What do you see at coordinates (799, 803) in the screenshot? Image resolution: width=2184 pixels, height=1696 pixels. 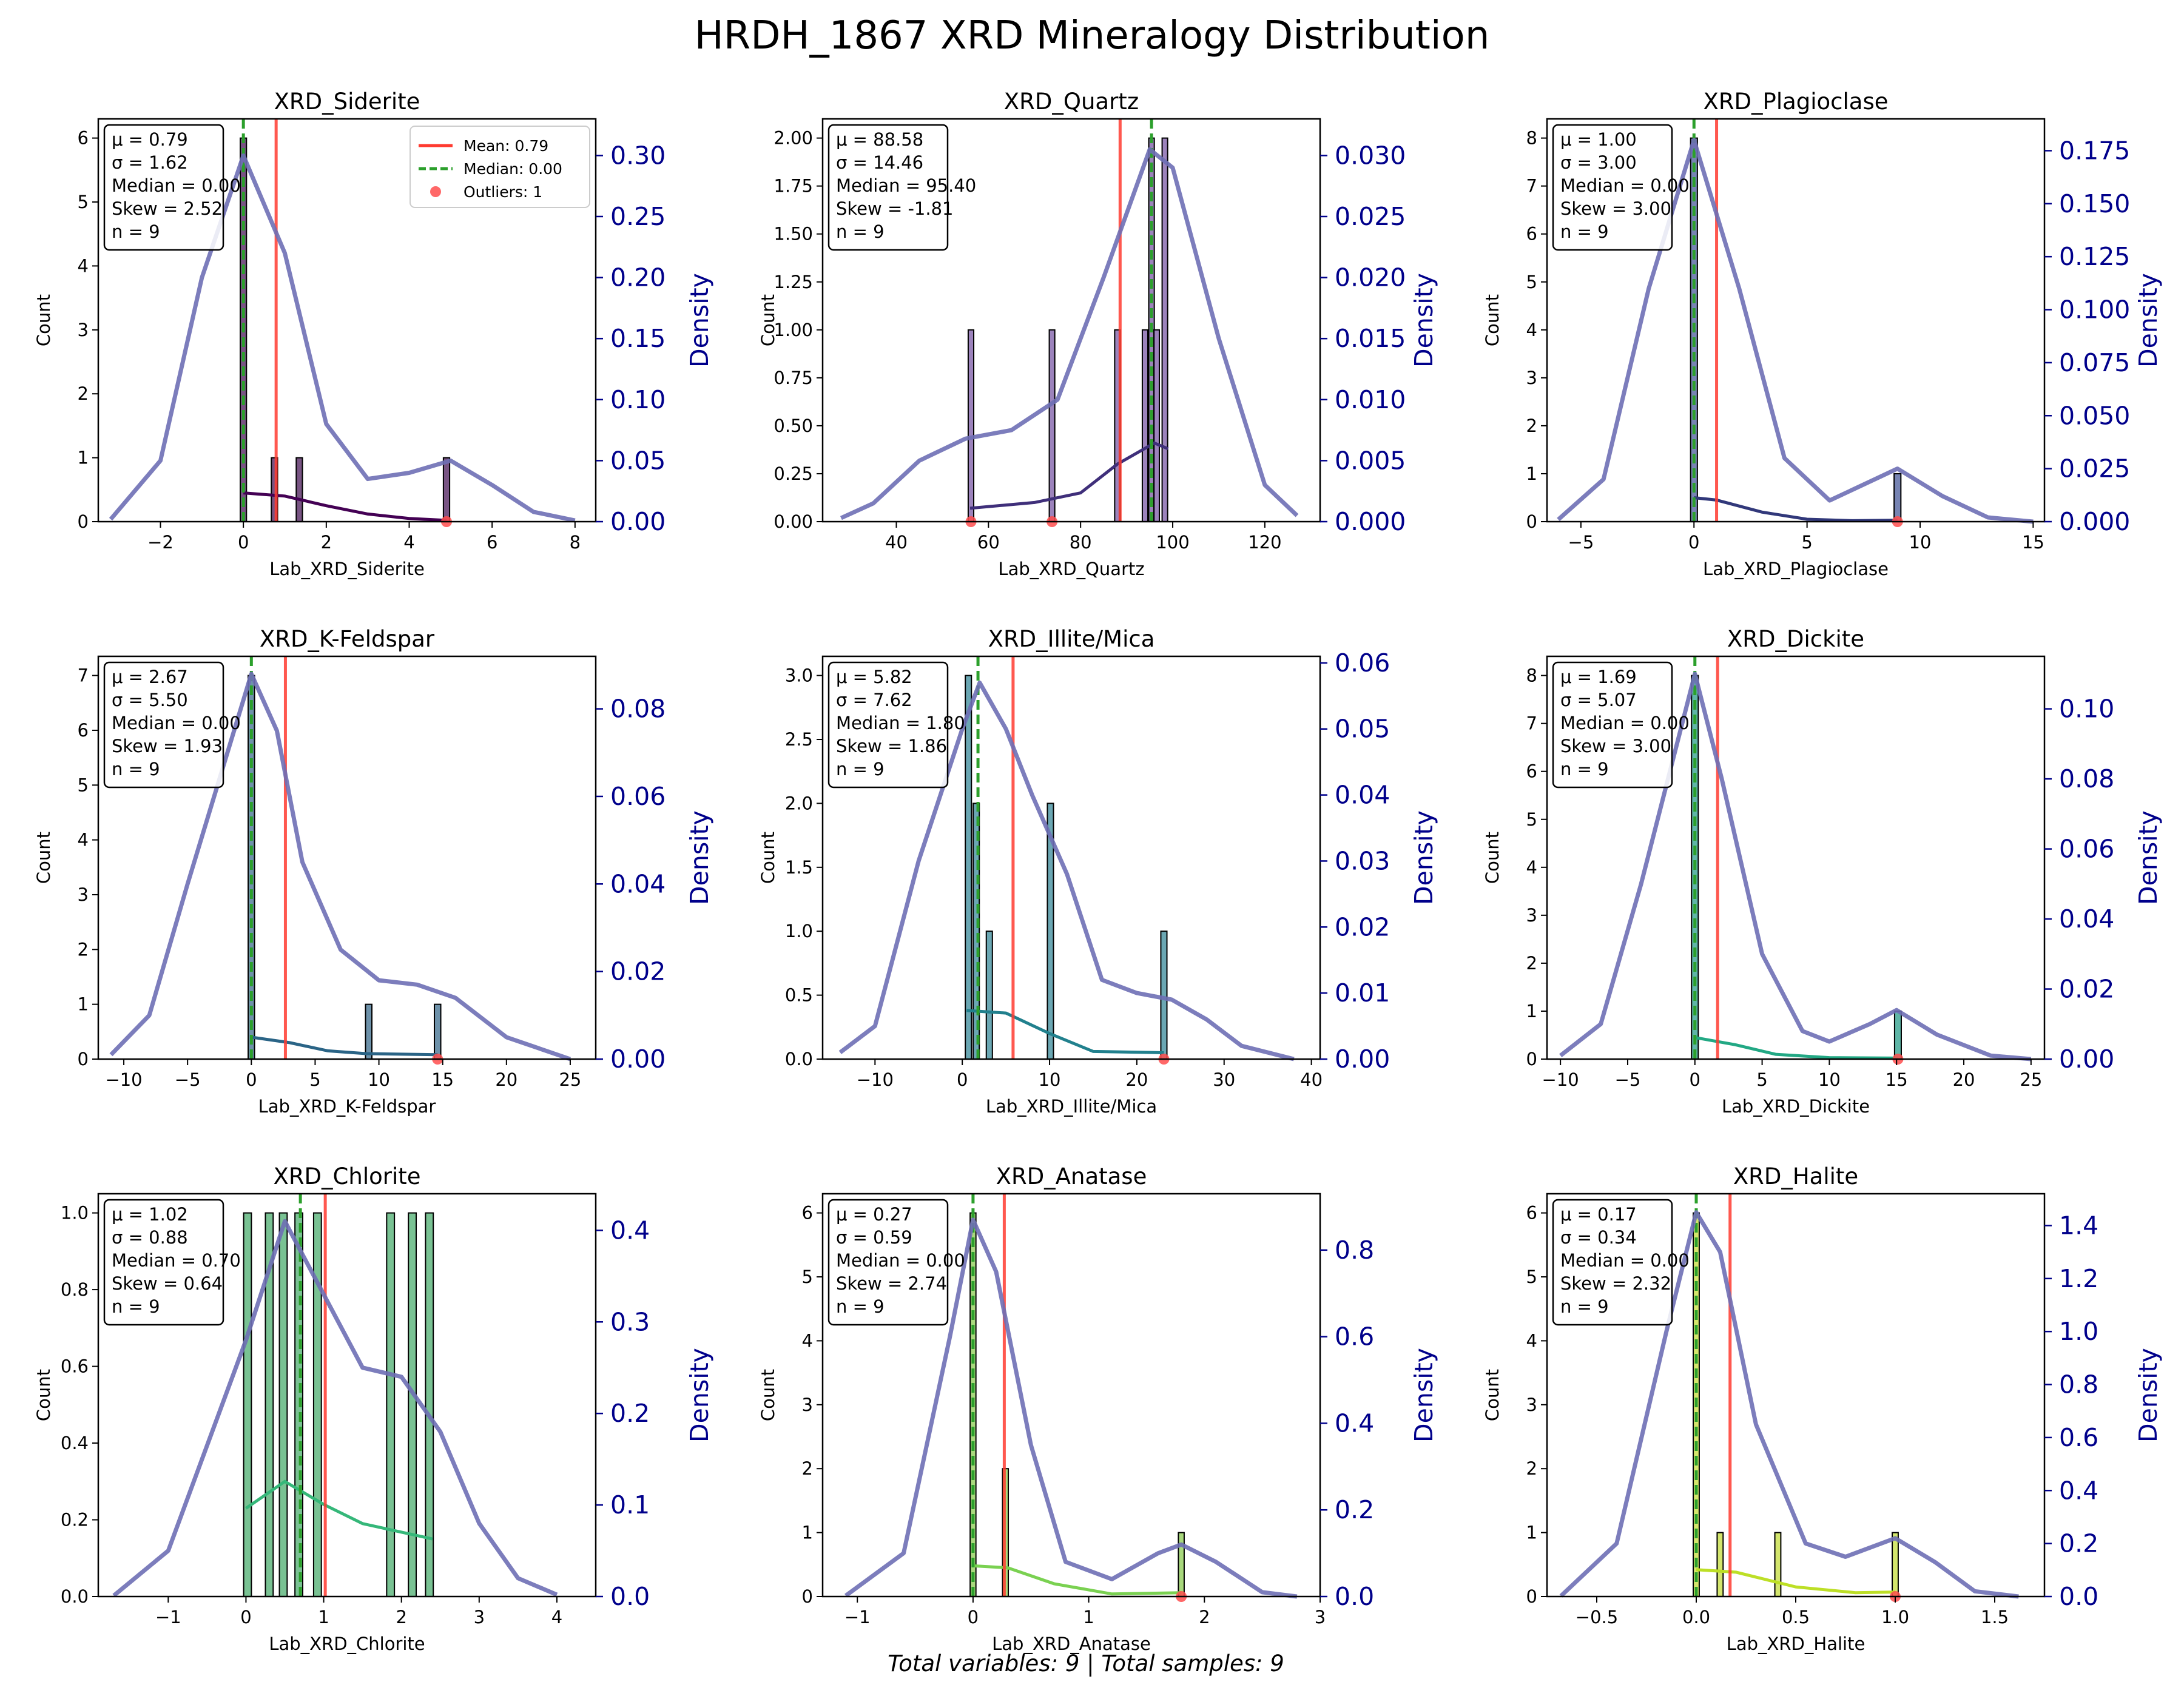 I see `y-tick-label: 2.0` at bounding box center [799, 803].